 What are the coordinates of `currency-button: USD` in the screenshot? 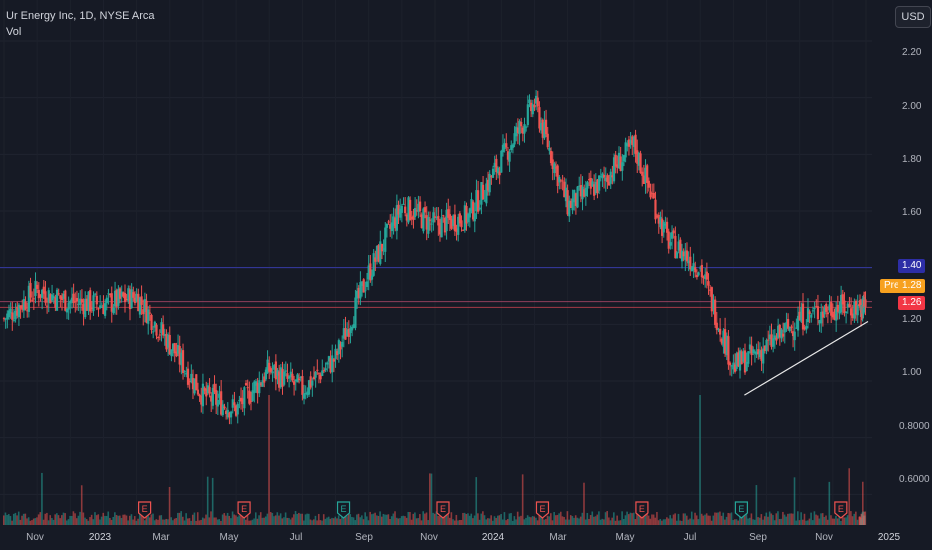 It's located at (913, 17).